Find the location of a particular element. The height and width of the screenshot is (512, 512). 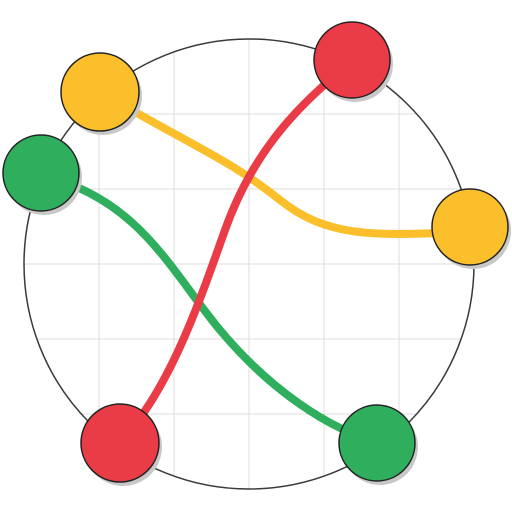

red-node-bottom-dot is located at coordinates (120, 443).